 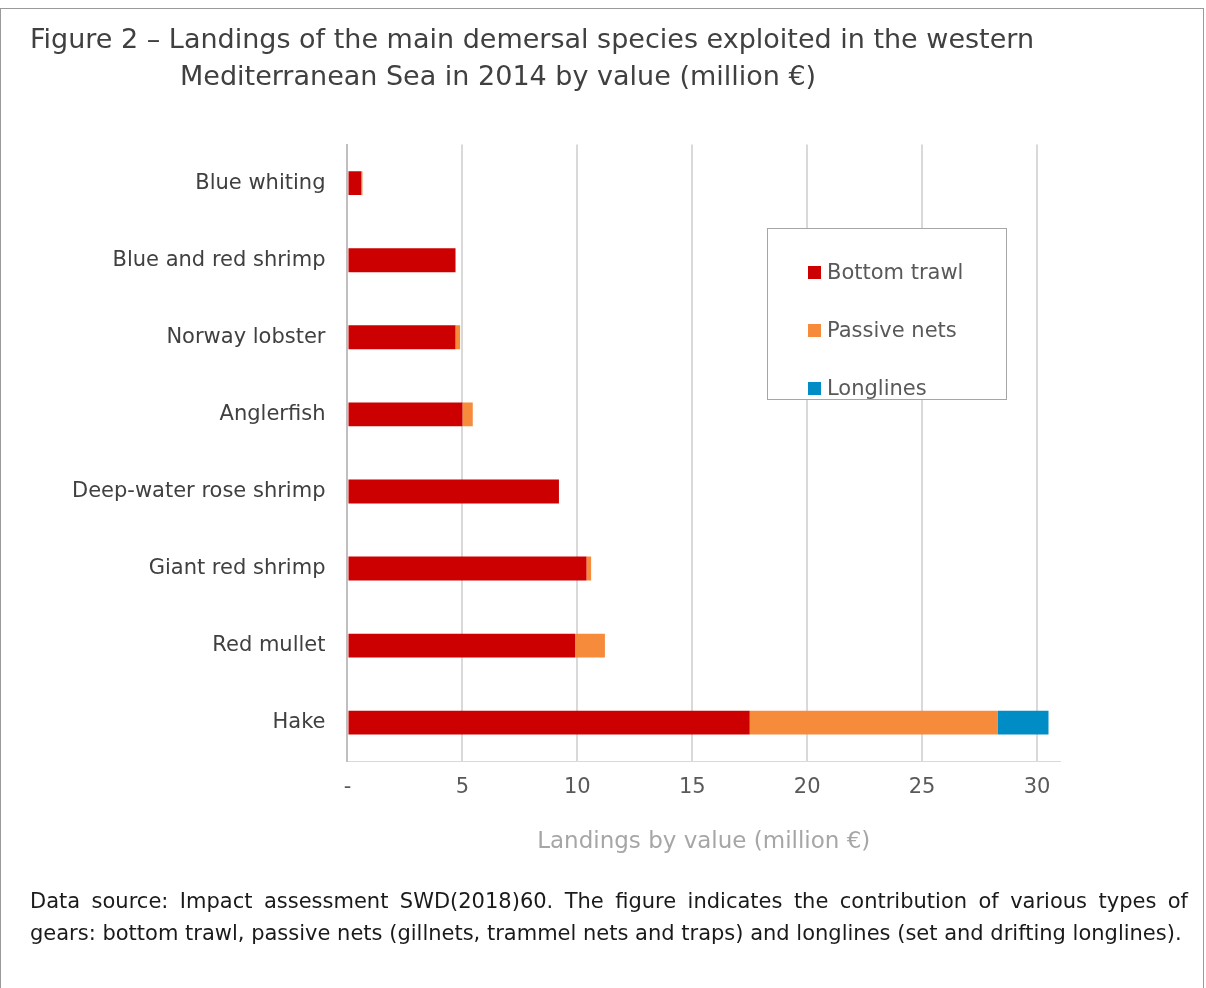 I want to click on legend-label: Passive nets, so click(x=892, y=330).